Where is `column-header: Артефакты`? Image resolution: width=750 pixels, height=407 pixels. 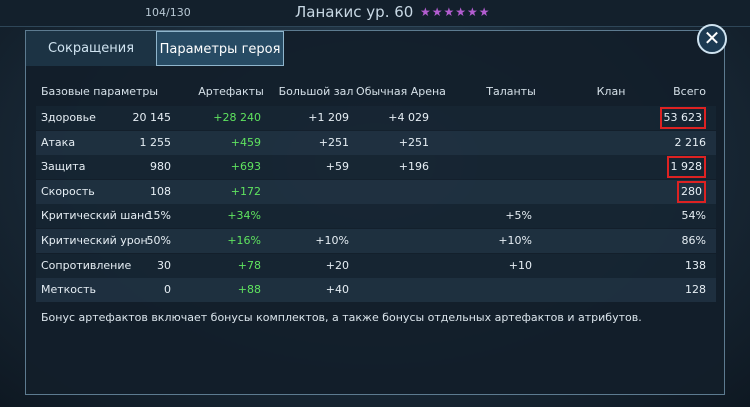
column-header: Артефакты is located at coordinates (231, 91).